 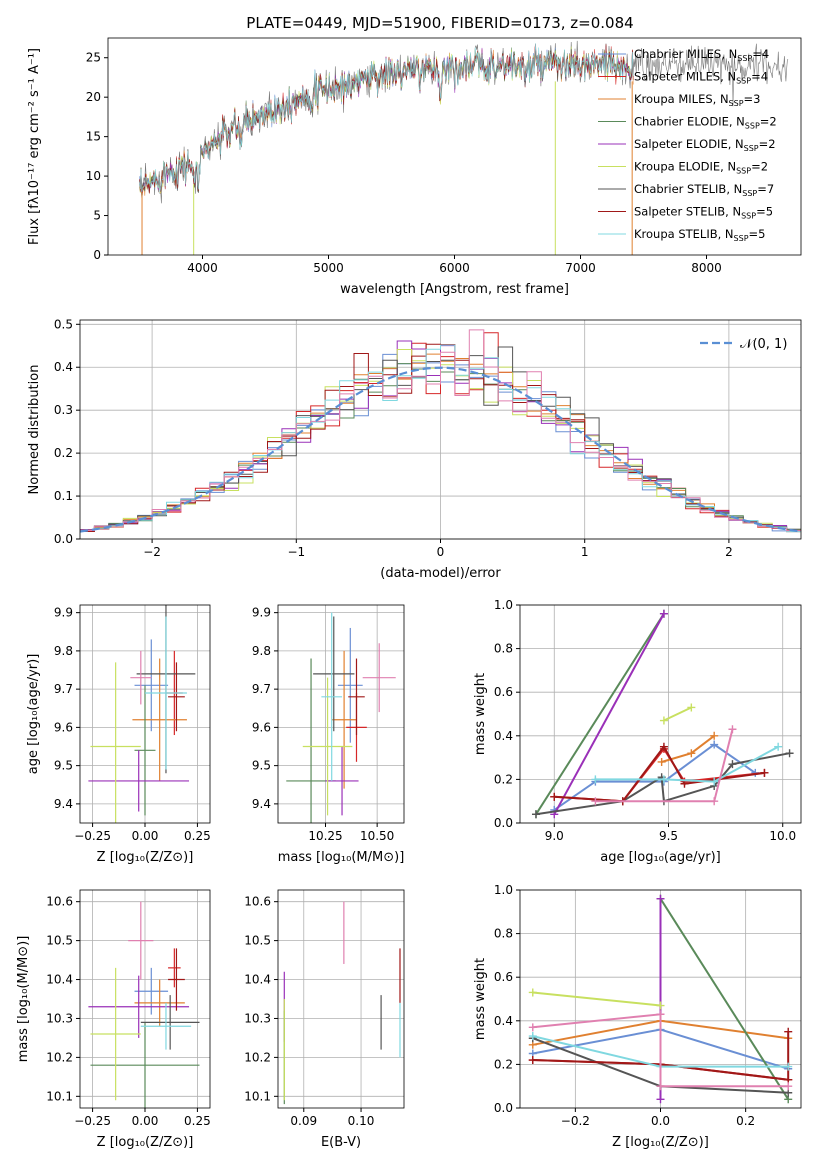 I want to click on point-chabrier-stelib, so click(x=334, y=674).